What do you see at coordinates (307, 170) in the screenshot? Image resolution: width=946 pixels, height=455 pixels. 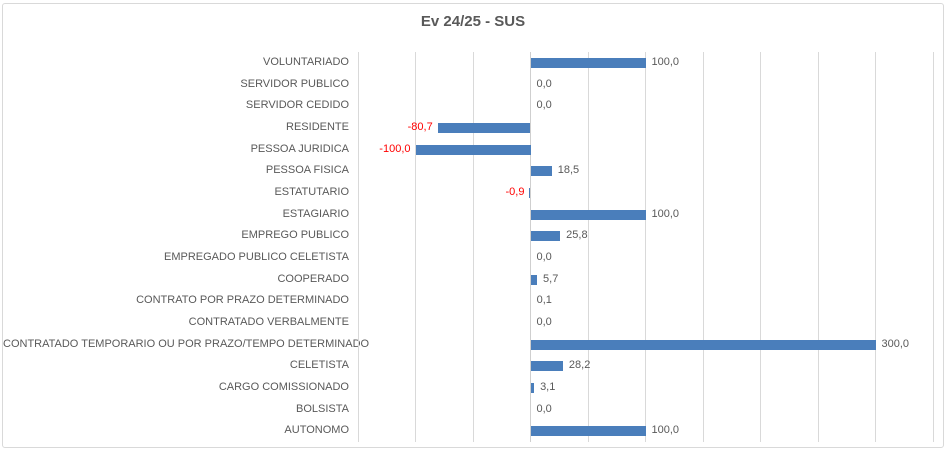 I see `category-label: PESSOA FISICA` at bounding box center [307, 170].